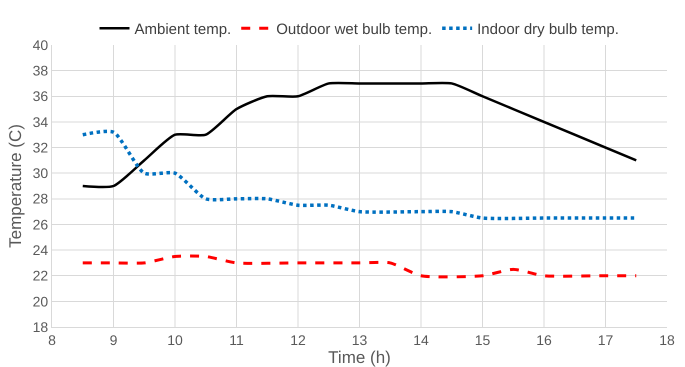  Describe the element at coordinates (359, 357) in the screenshot. I see `x-axis-title: Time (h)` at that location.